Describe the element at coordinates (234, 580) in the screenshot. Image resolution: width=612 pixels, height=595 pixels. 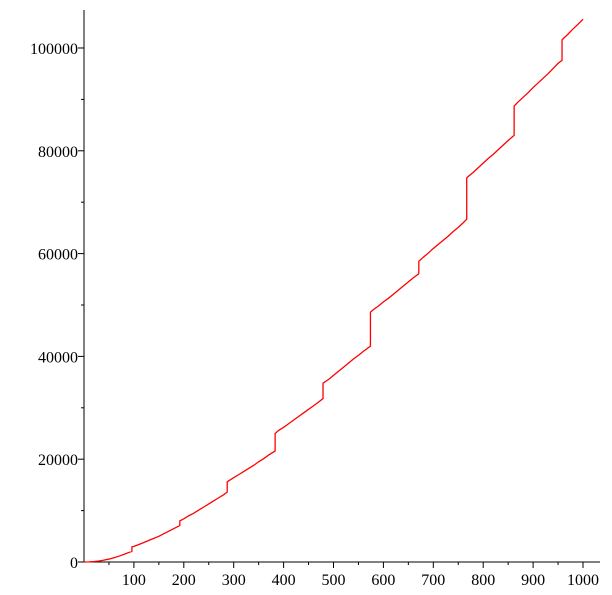
I see `x-tick-label: 300` at that location.